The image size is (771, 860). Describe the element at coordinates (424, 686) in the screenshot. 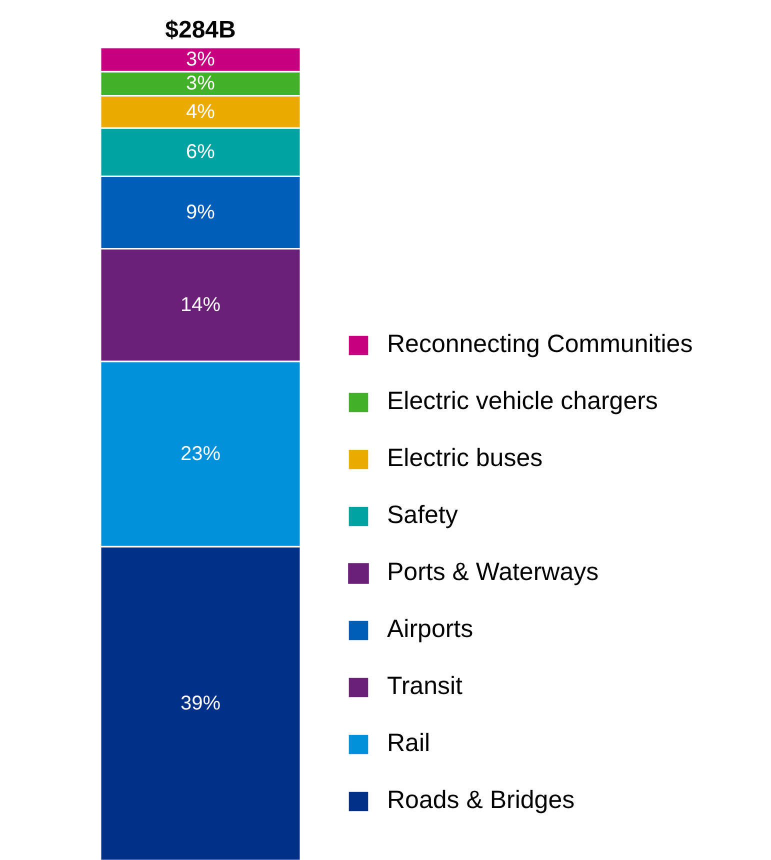

I see `legend-label: Transit` at that location.